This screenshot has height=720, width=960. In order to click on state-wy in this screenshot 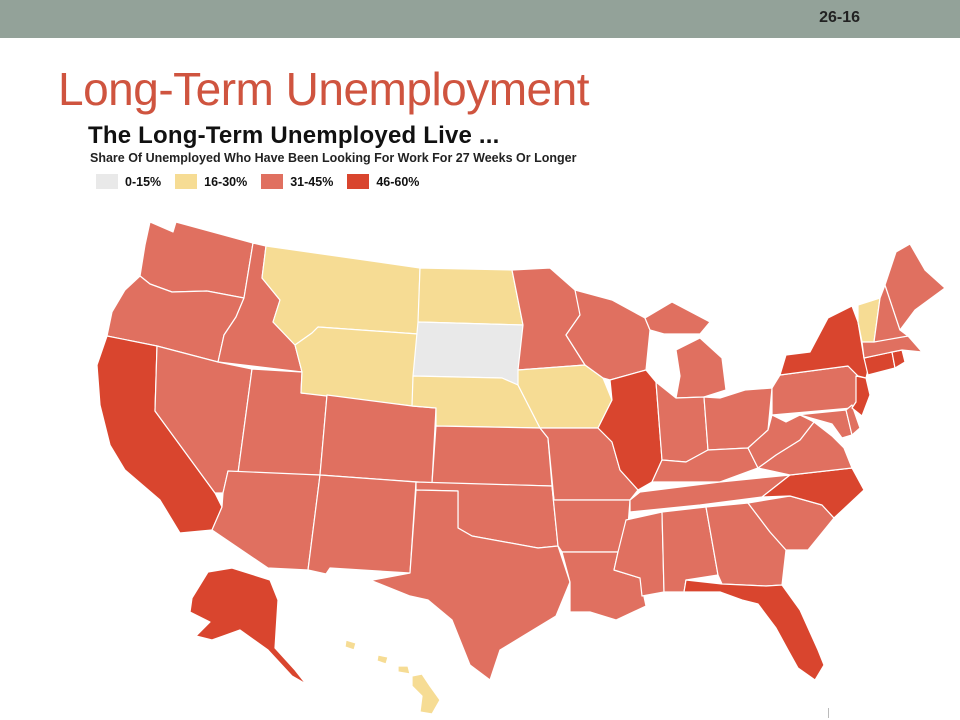, I will do `click(356, 366)`.